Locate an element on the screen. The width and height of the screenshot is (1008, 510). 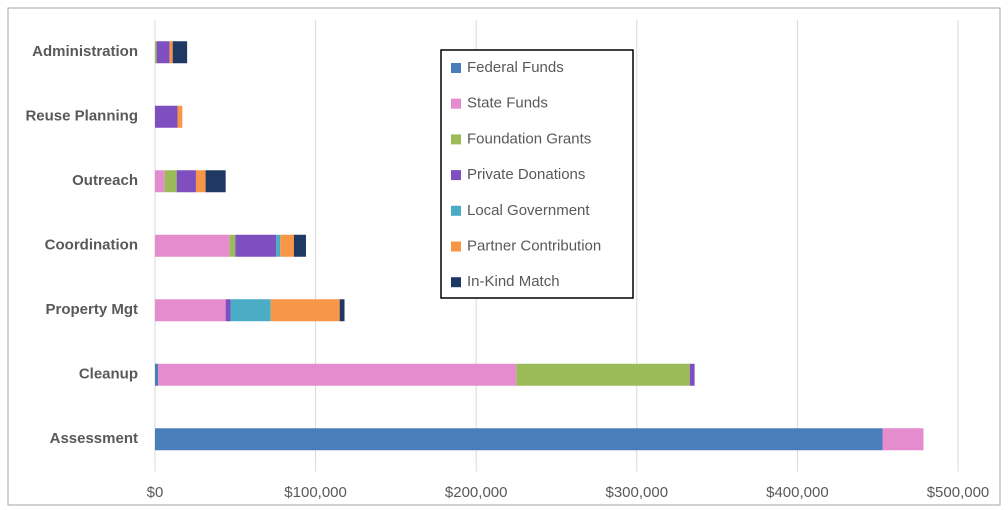
x-tick-label: $200,000 is located at coordinates (476, 492).